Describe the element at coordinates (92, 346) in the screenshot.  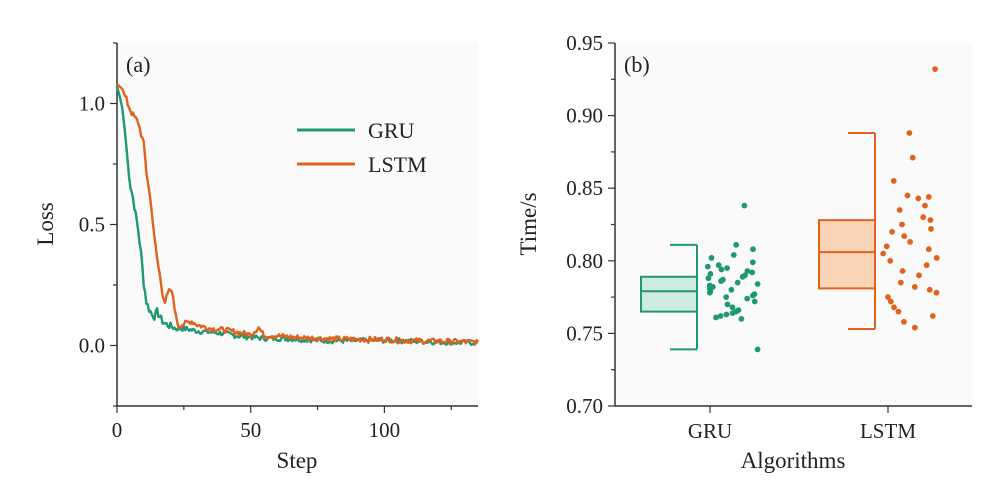
I see `y-tick-label-a: 0.0` at that location.